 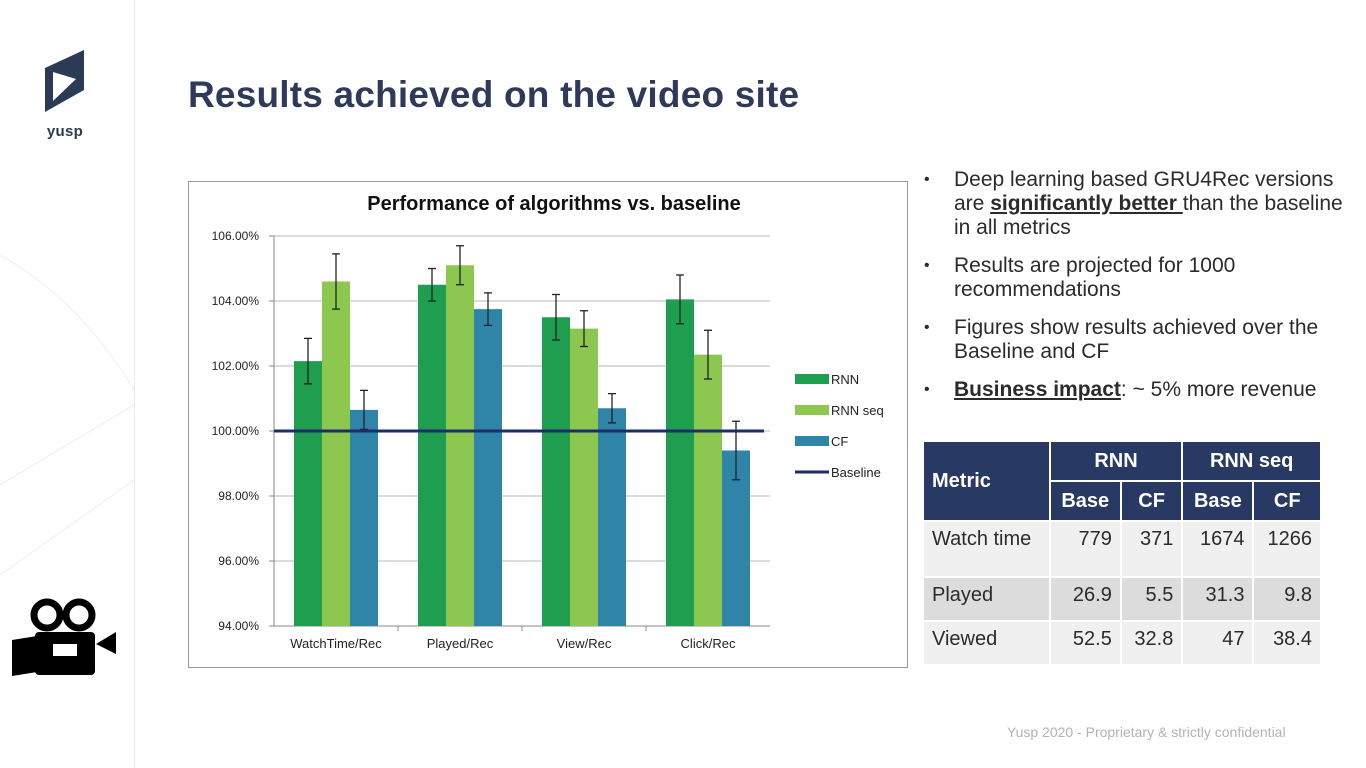 What do you see at coordinates (336, 643) in the screenshot?
I see `x-tick-label: WatchTime/Rec` at bounding box center [336, 643].